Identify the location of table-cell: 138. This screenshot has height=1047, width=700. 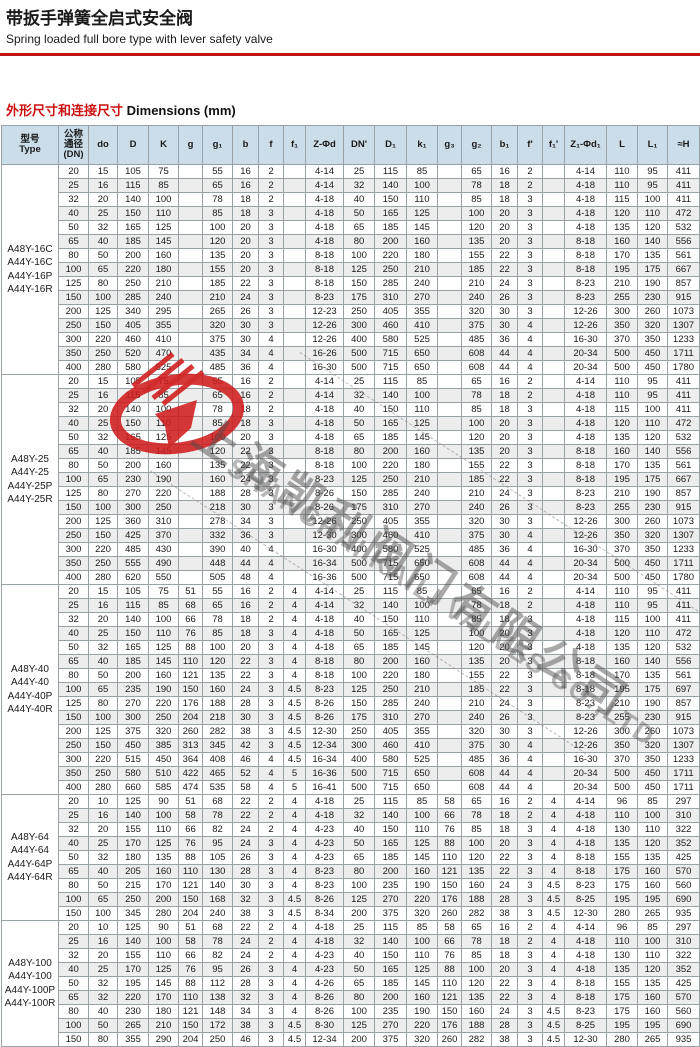
(217, 998).